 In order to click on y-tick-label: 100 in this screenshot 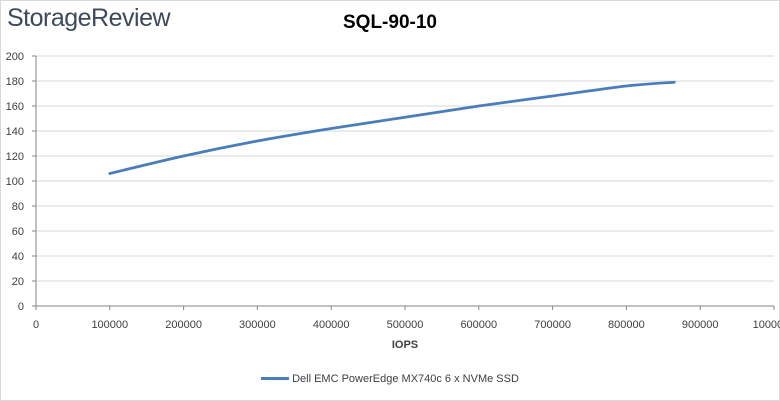, I will do `click(15, 182)`.